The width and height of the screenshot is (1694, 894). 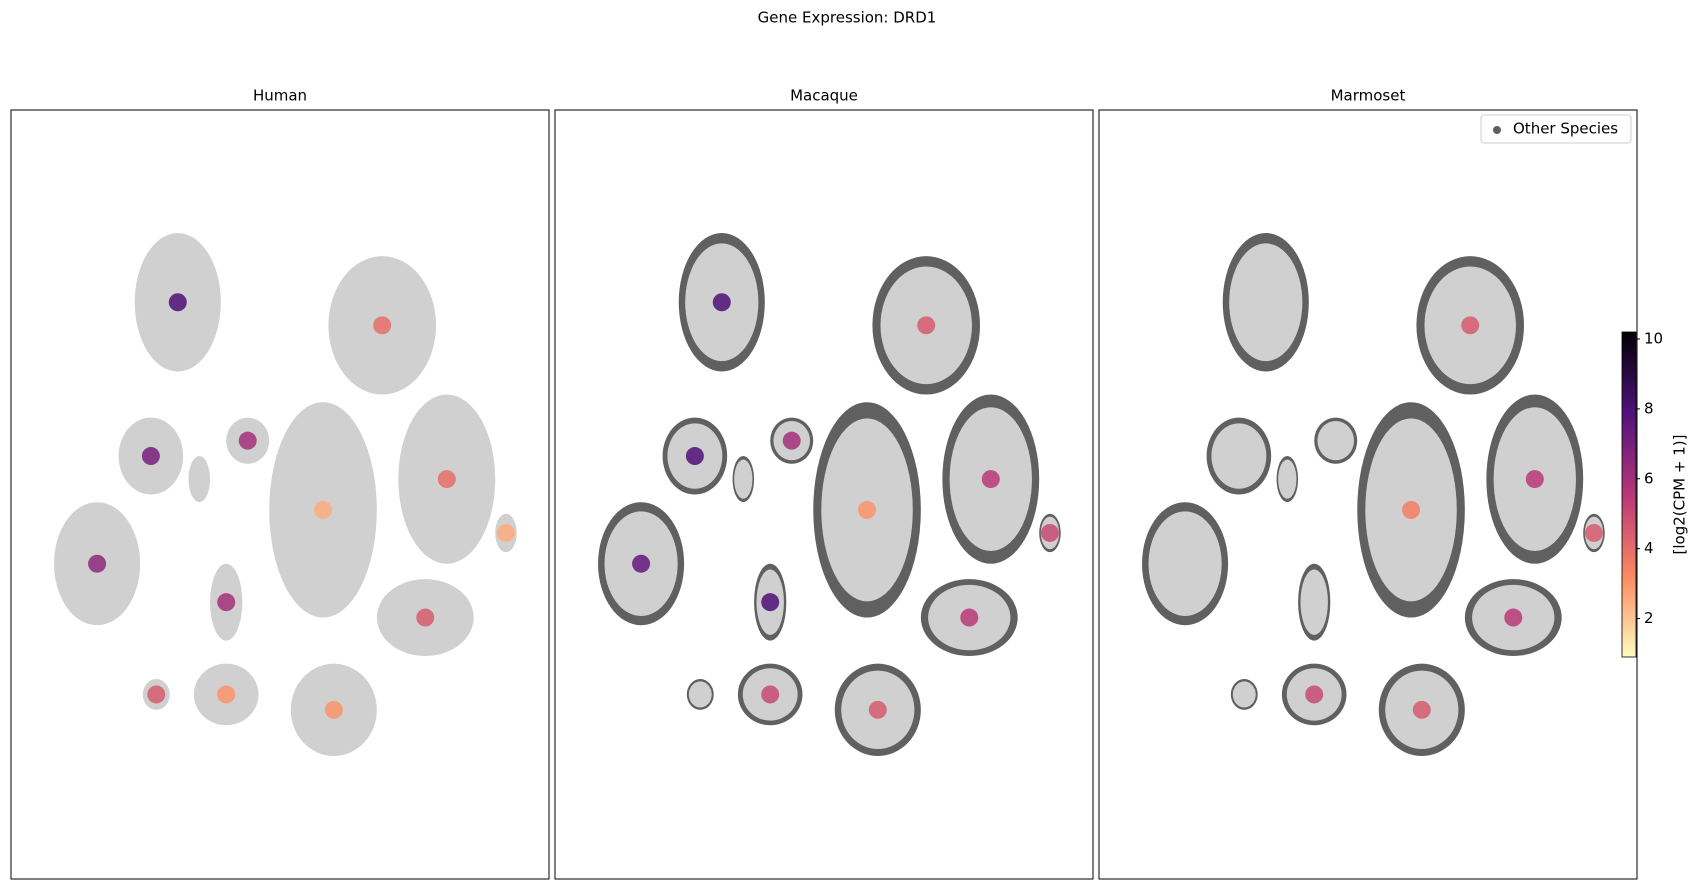 I want to click on legend-marker, so click(x=1497, y=130).